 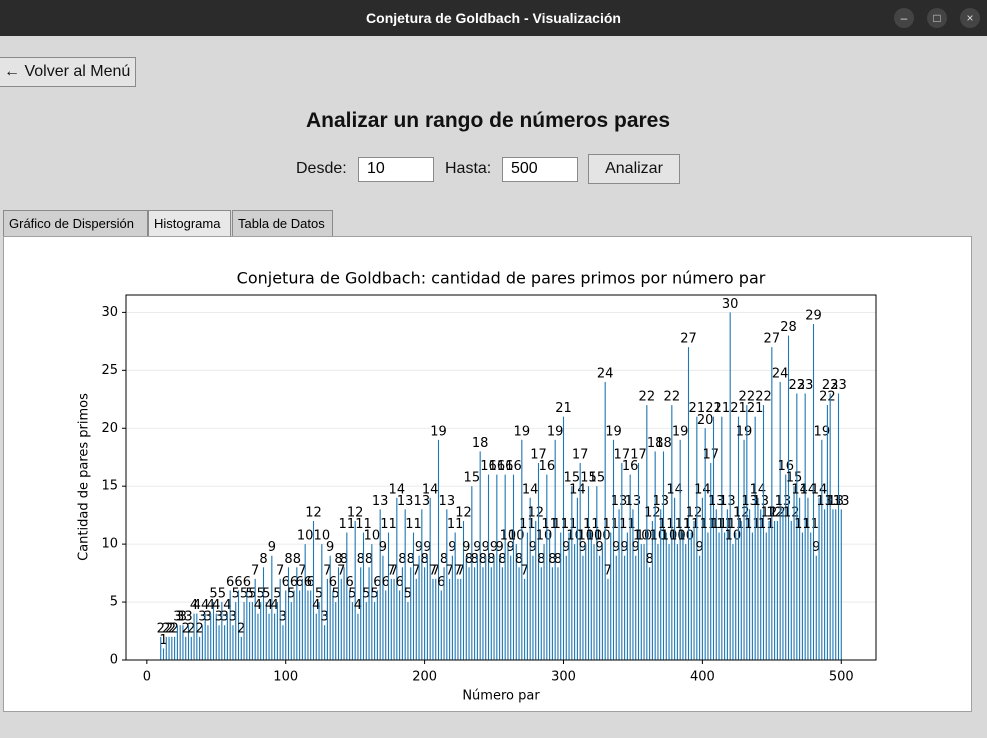 I want to click on data-label: 2, so click(x=241, y=628).